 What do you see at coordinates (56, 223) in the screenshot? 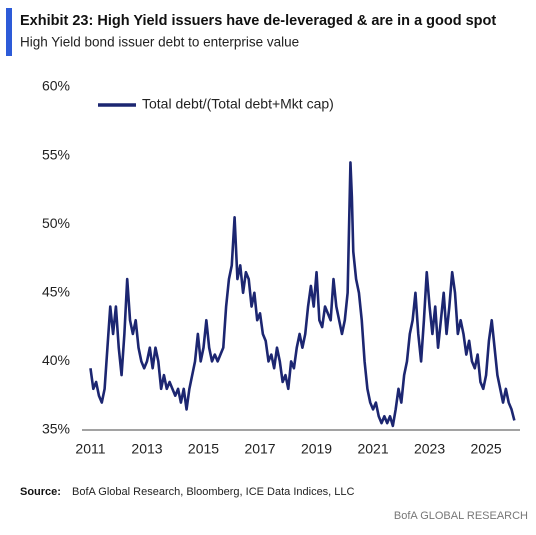
I see `y-tick-label: 50%` at bounding box center [56, 223].